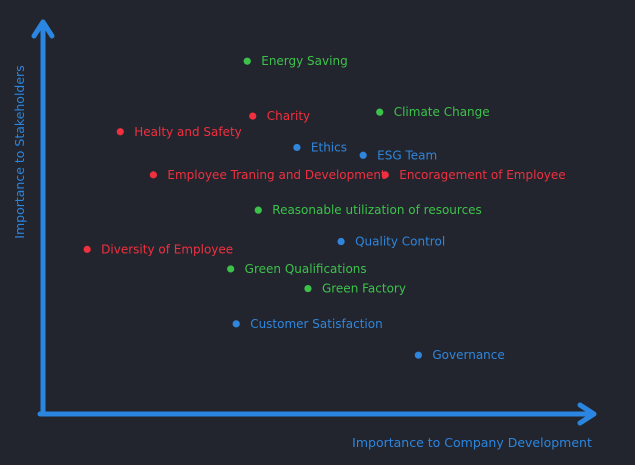 The width and height of the screenshot is (635, 465). Describe the element at coordinates (442, 112) in the screenshot. I see `point-label: Climate Change` at that location.